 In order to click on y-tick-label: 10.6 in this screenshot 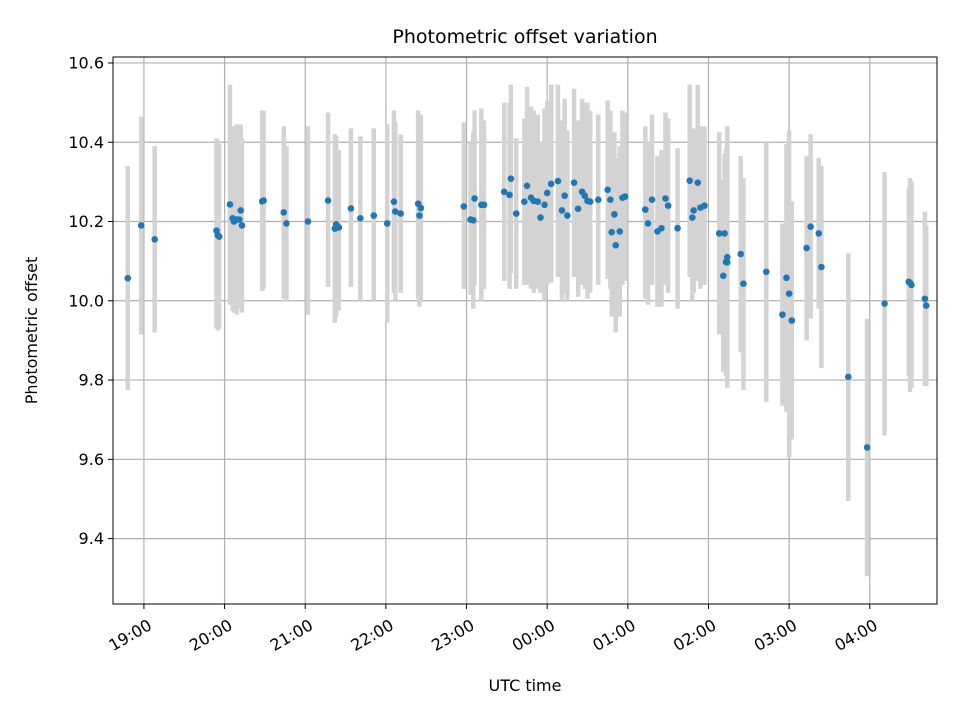, I will do `click(86, 63)`.